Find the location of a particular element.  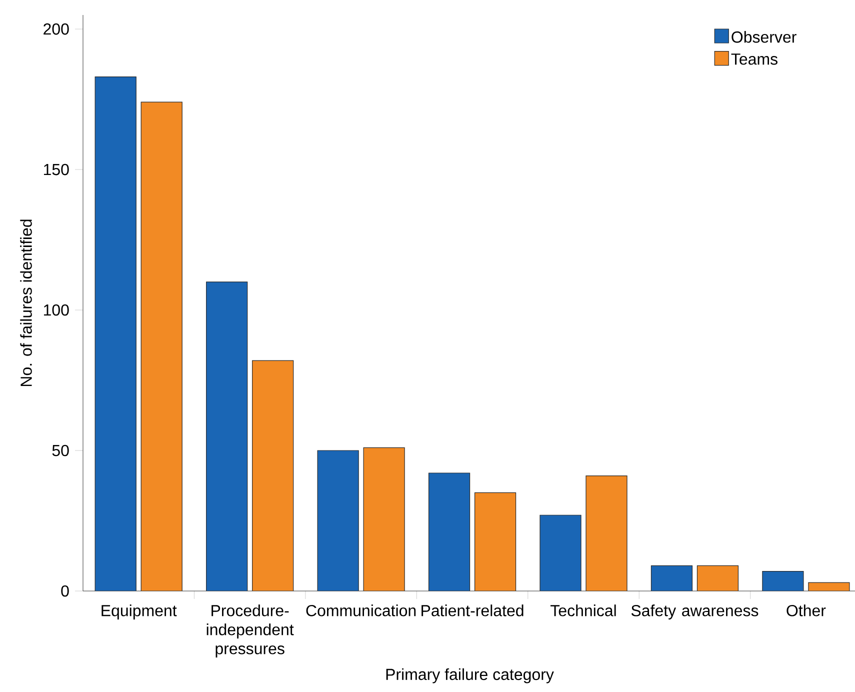

x-tick-label: Patient-related is located at coordinates (473, 610).